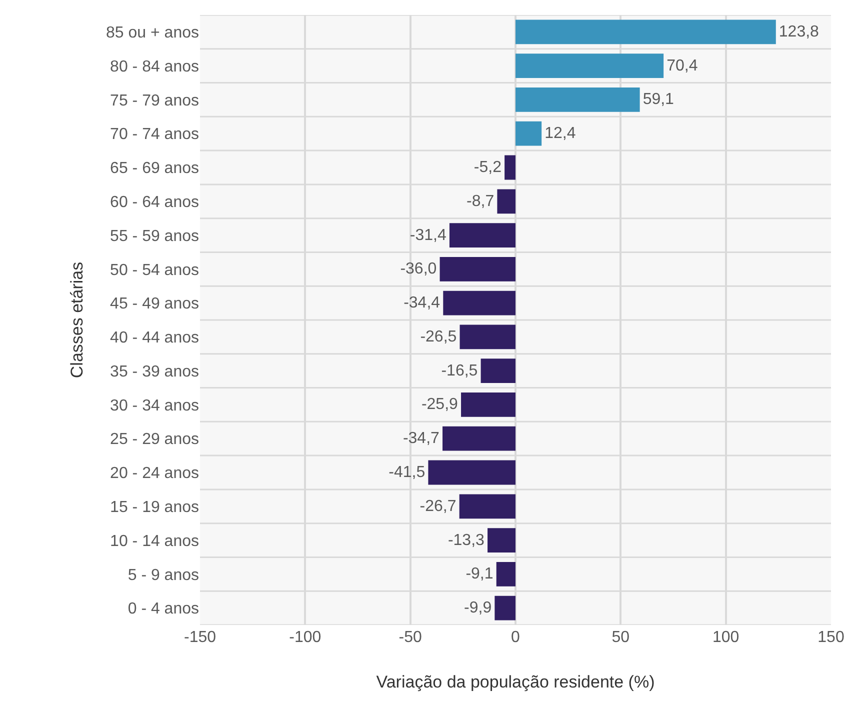 The image size is (856, 715). Describe the element at coordinates (154, 135) in the screenshot. I see `y-tick-label: 70 - 74 anos` at that location.